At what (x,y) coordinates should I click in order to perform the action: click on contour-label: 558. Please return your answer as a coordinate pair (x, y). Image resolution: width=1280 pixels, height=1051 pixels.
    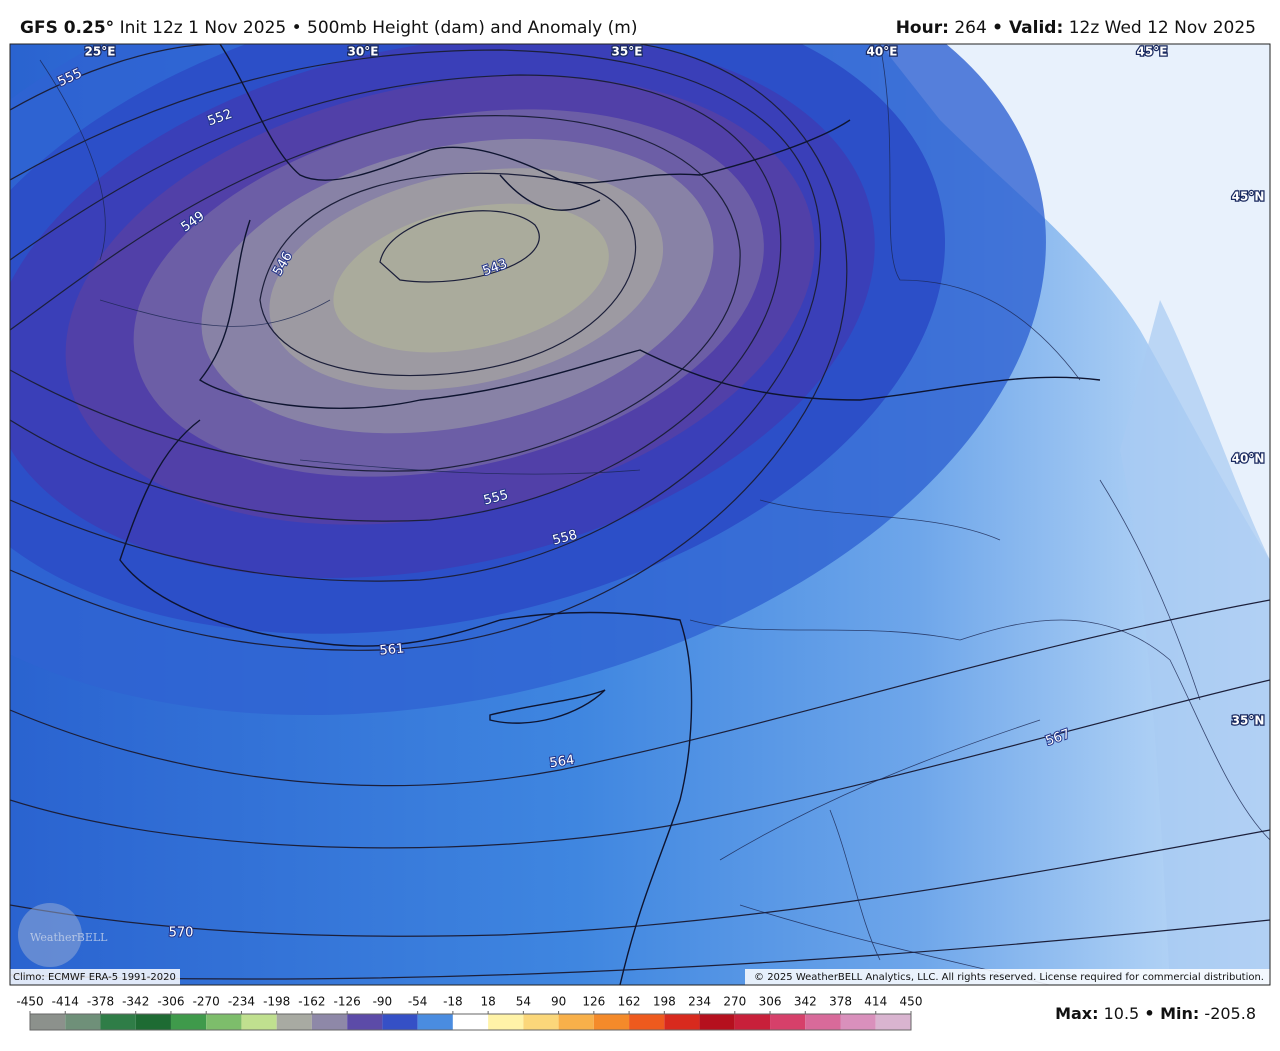
    Looking at the image, I should click on (565, 538).